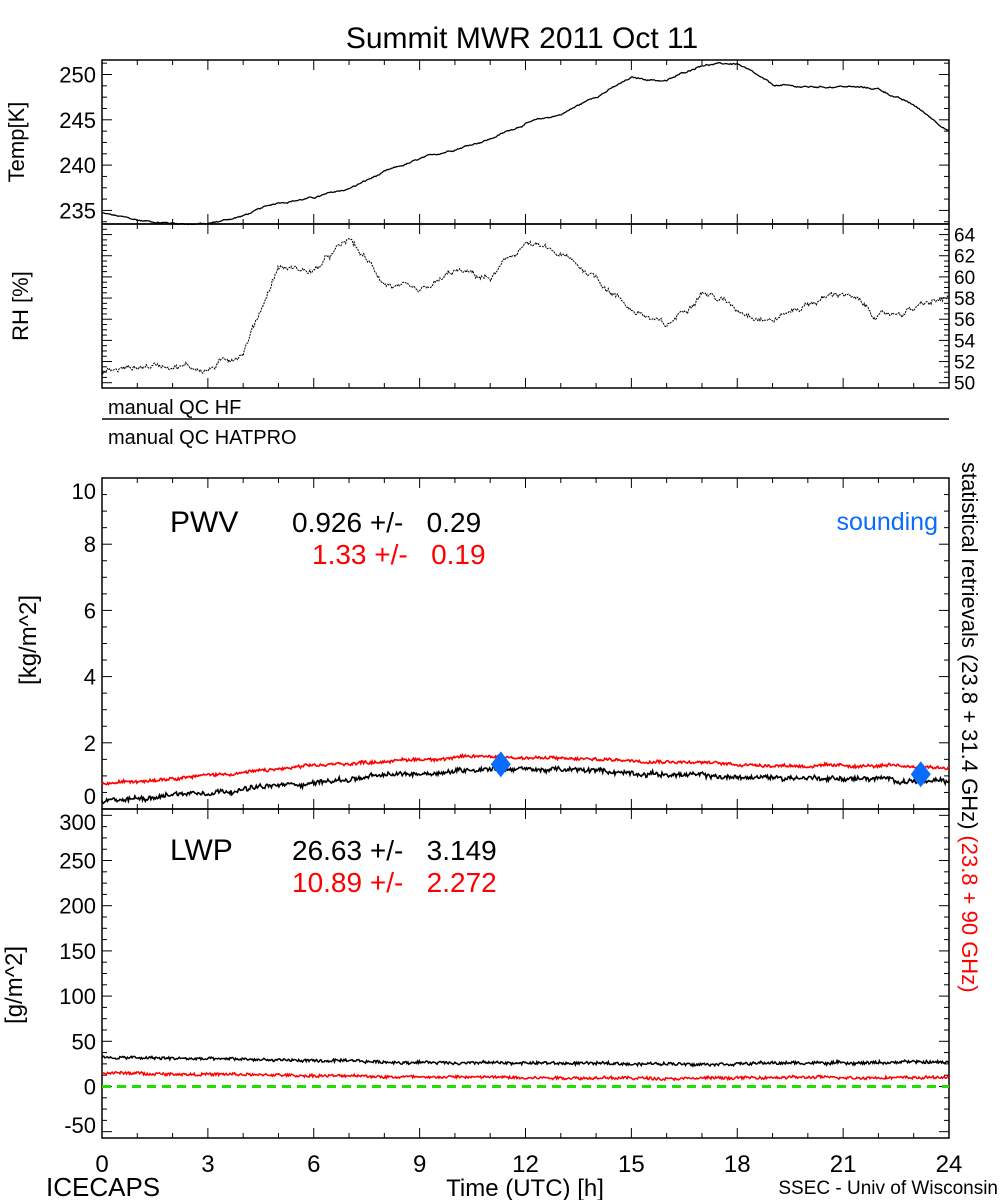 Image resolution: width=1000 pixels, height=1200 pixels. Describe the element at coordinates (80, 1125) in the screenshot. I see `lwp-ytick-label: -50` at that location.